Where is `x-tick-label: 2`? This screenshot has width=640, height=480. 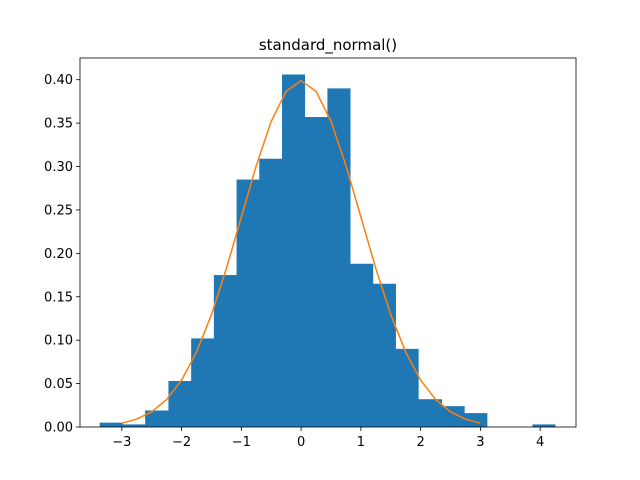 x-tick-label: 2 is located at coordinates (420, 442).